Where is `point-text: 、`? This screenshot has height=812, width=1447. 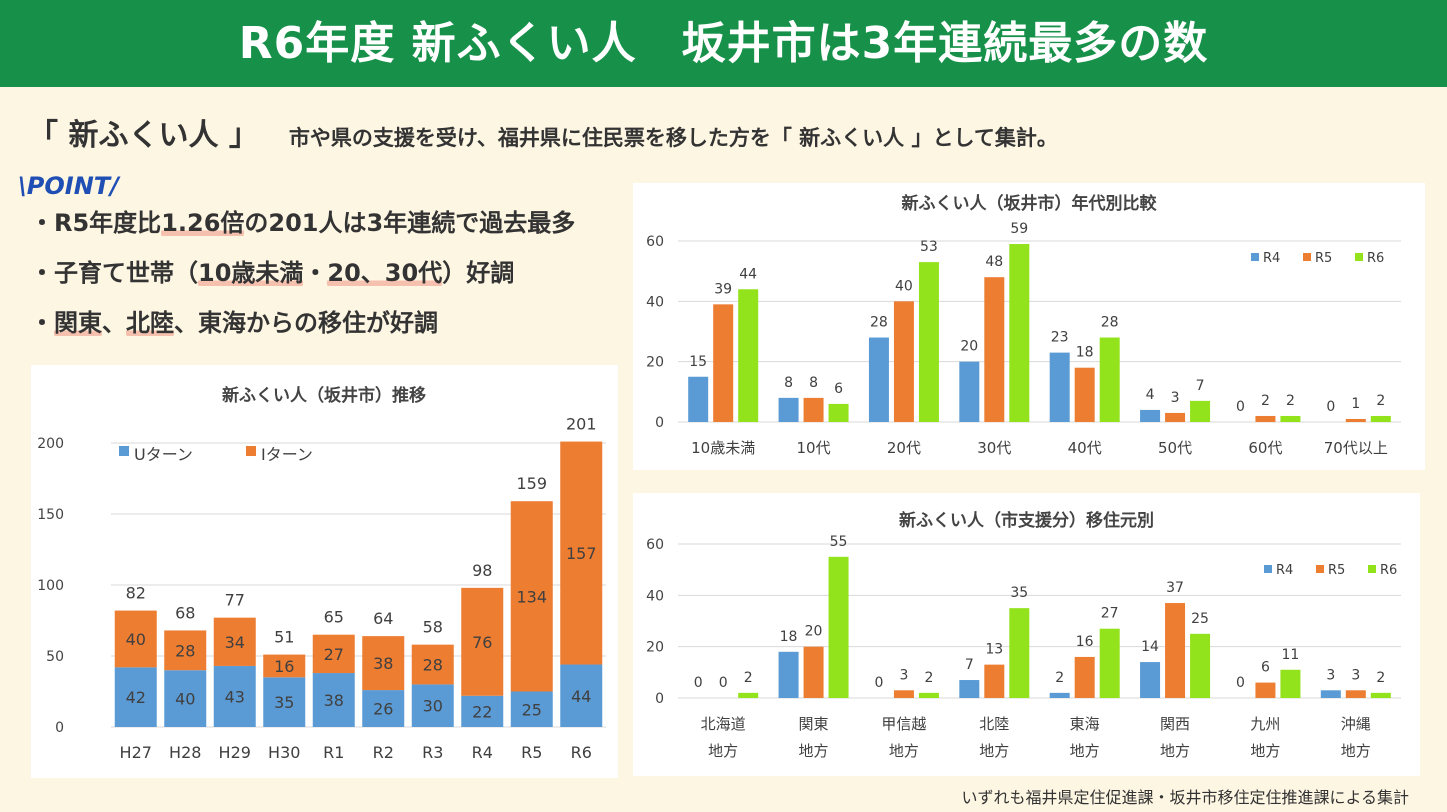 point-text: 、 is located at coordinates (114, 323).